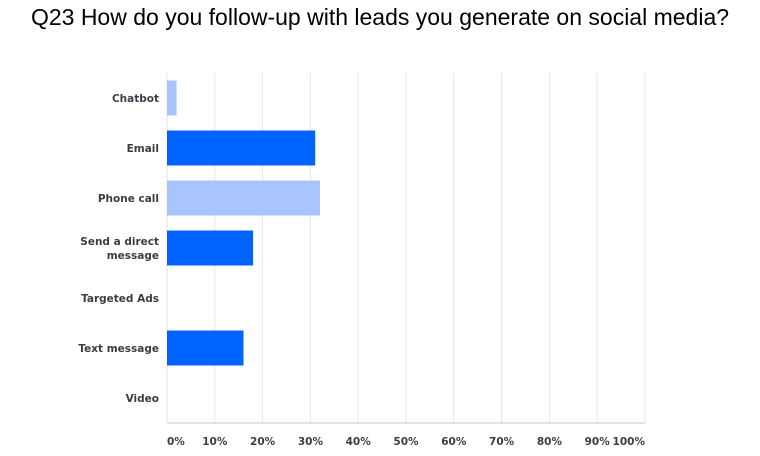  Describe the element at coordinates (176, 442) in the screenshot. I see `x-tick-label: 0%` at that location.